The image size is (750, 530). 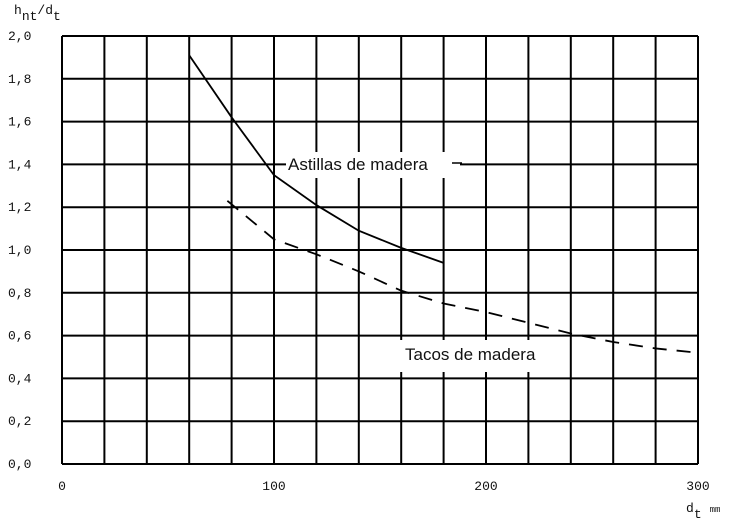 What do you see at coordinates (19, 336) in the screenshot?
I see `y-tick-label: 0,6` at bounding box center [19, 336].